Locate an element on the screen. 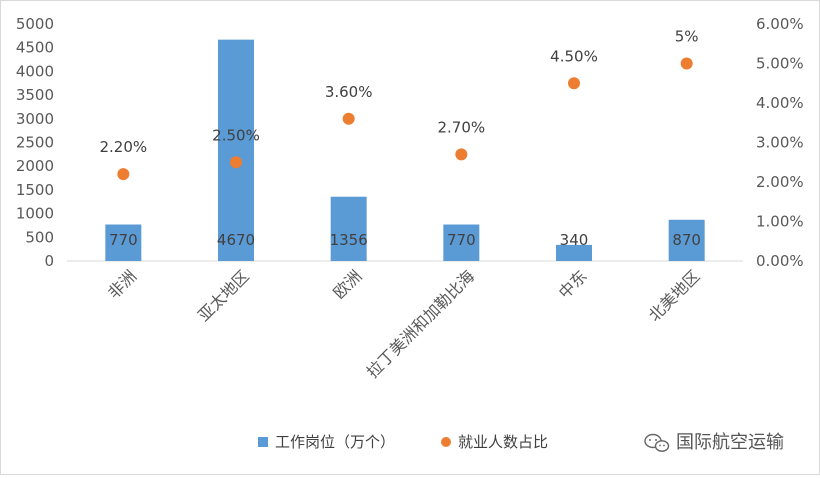 The width and height of the screenshot is (820, 478). watermark: 国际航空运输 is located at coordinates (714, 442).